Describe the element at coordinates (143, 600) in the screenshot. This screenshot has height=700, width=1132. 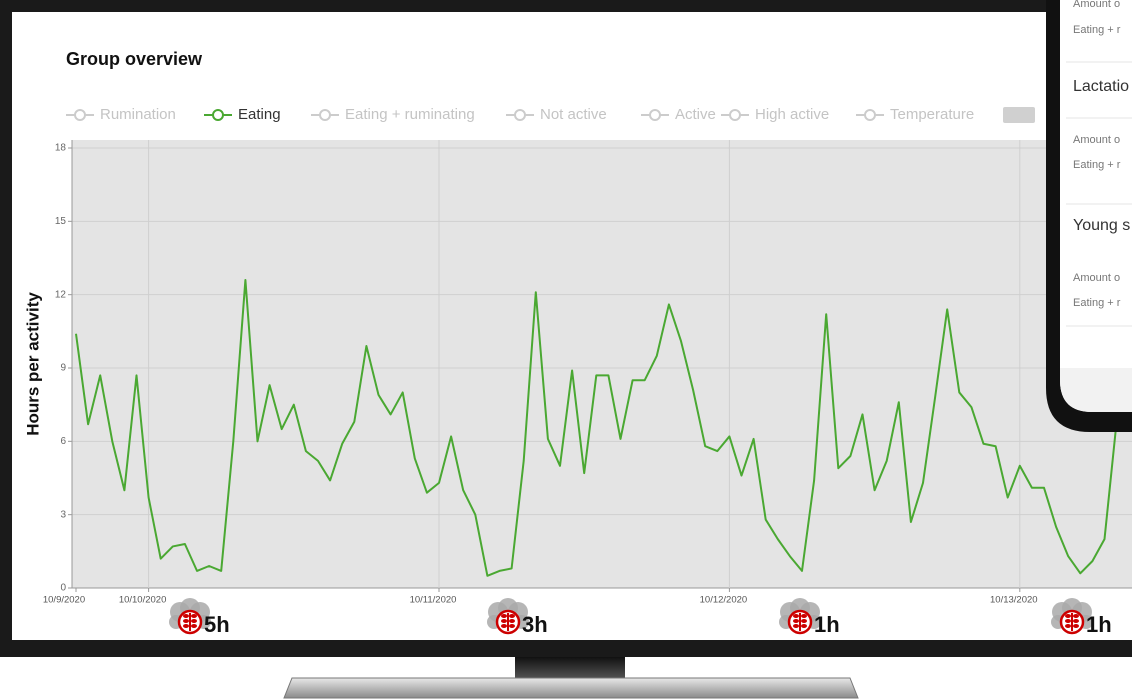
I see `x-tick-label: 10/10/2020` at that location.